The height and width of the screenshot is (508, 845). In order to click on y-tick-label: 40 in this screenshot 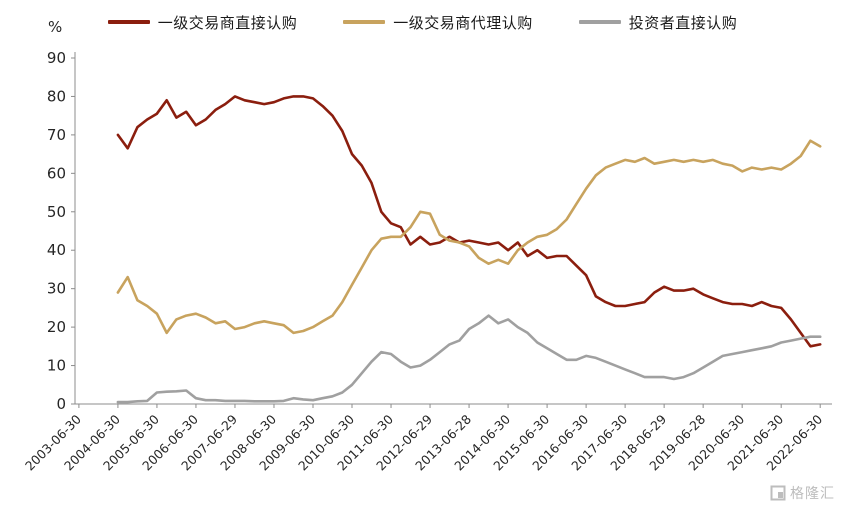, I will do `click(56, 250)`.